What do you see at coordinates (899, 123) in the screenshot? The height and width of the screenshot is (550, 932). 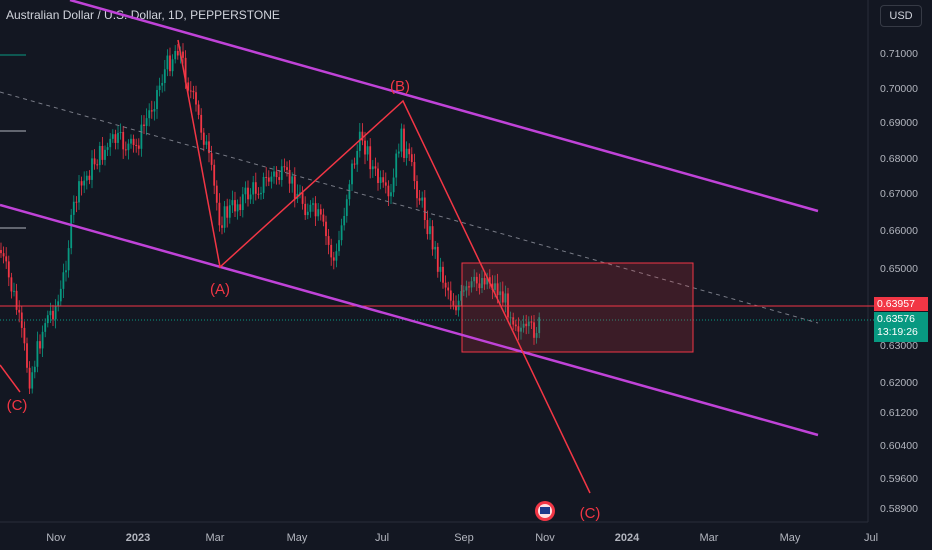 I see `price-tick-label: 0.69000` at bounding box center [899, 123].